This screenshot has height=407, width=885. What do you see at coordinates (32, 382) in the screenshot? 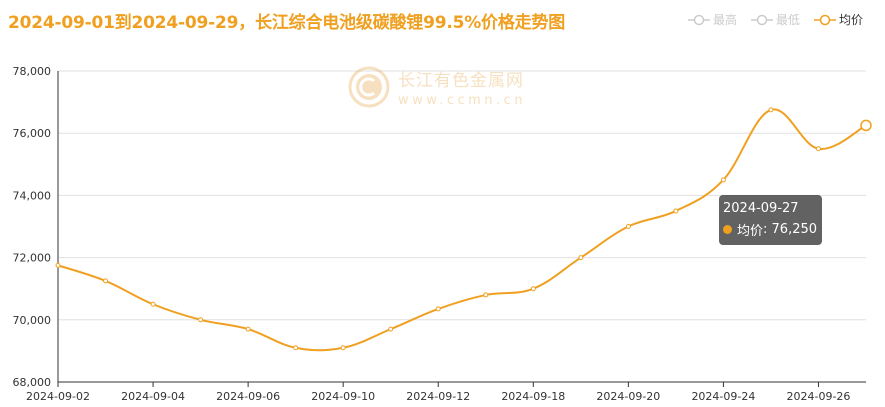
I see `y-tick-label: 68,000` at bounding box center [32, 382].